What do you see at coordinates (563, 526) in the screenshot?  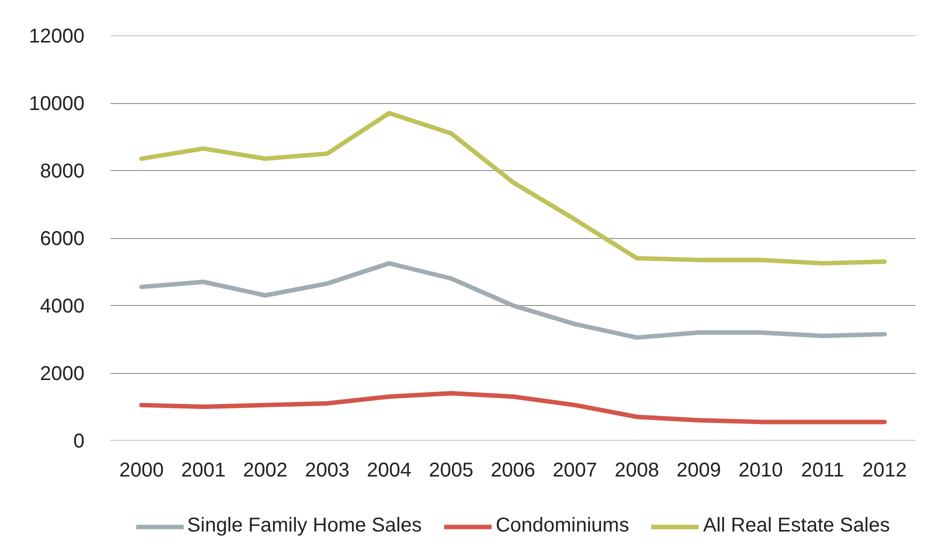 I see `legend-label: Condominiums` at bounding box center [563, 526].